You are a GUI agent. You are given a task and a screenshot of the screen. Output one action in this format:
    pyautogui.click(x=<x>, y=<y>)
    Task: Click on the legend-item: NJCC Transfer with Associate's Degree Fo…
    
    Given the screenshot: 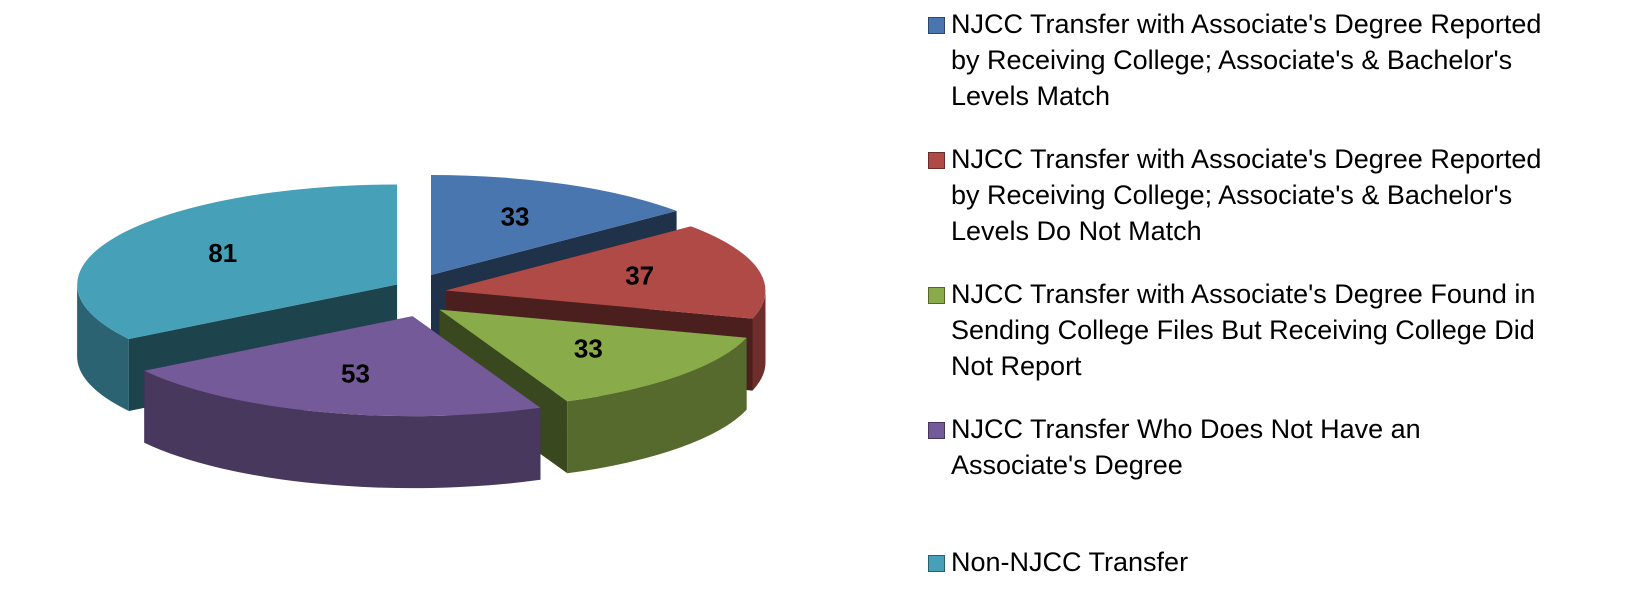 What is the action you would take?
    pyautogui.click(x=1238, y=330)
    